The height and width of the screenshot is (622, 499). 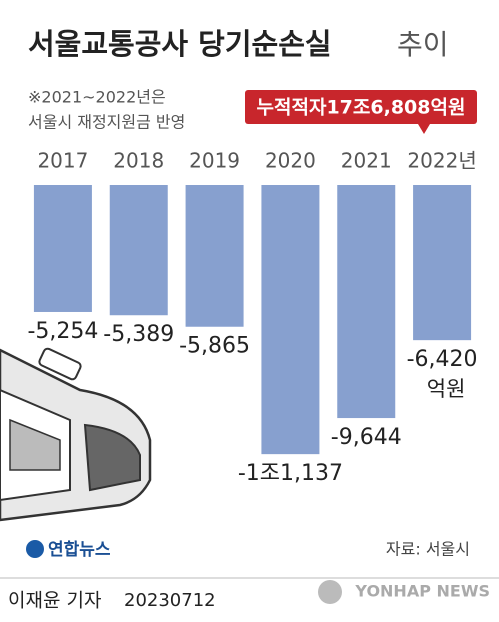 I want to click on train-front-window, so click(x=112, y=457).